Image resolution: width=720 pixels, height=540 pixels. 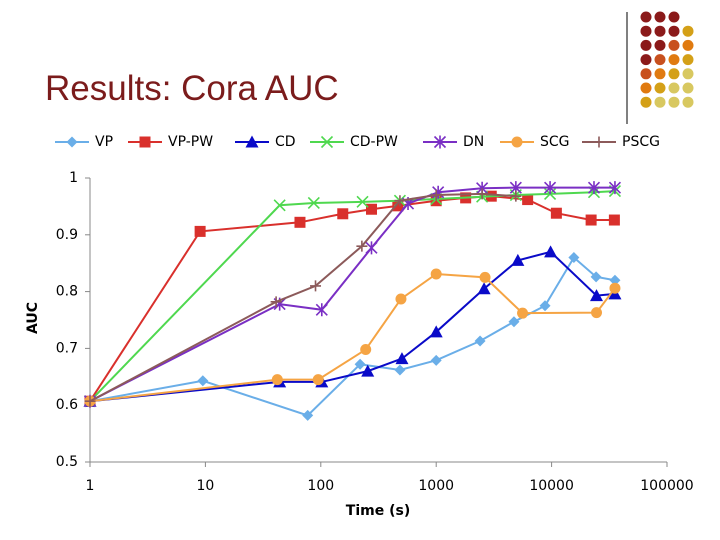 I want to click on legend-label: CD-PW, so click(x=374, y=142).